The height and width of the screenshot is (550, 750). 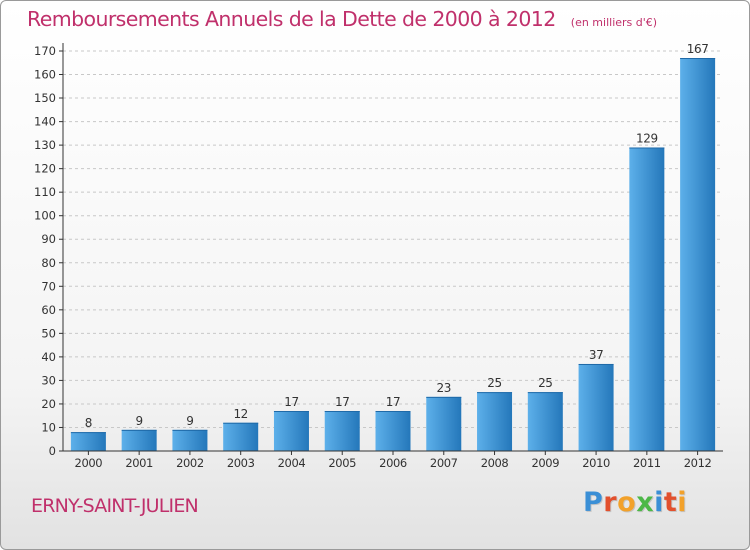 I want to click on data-label: 12, so click(x=240, y=414).